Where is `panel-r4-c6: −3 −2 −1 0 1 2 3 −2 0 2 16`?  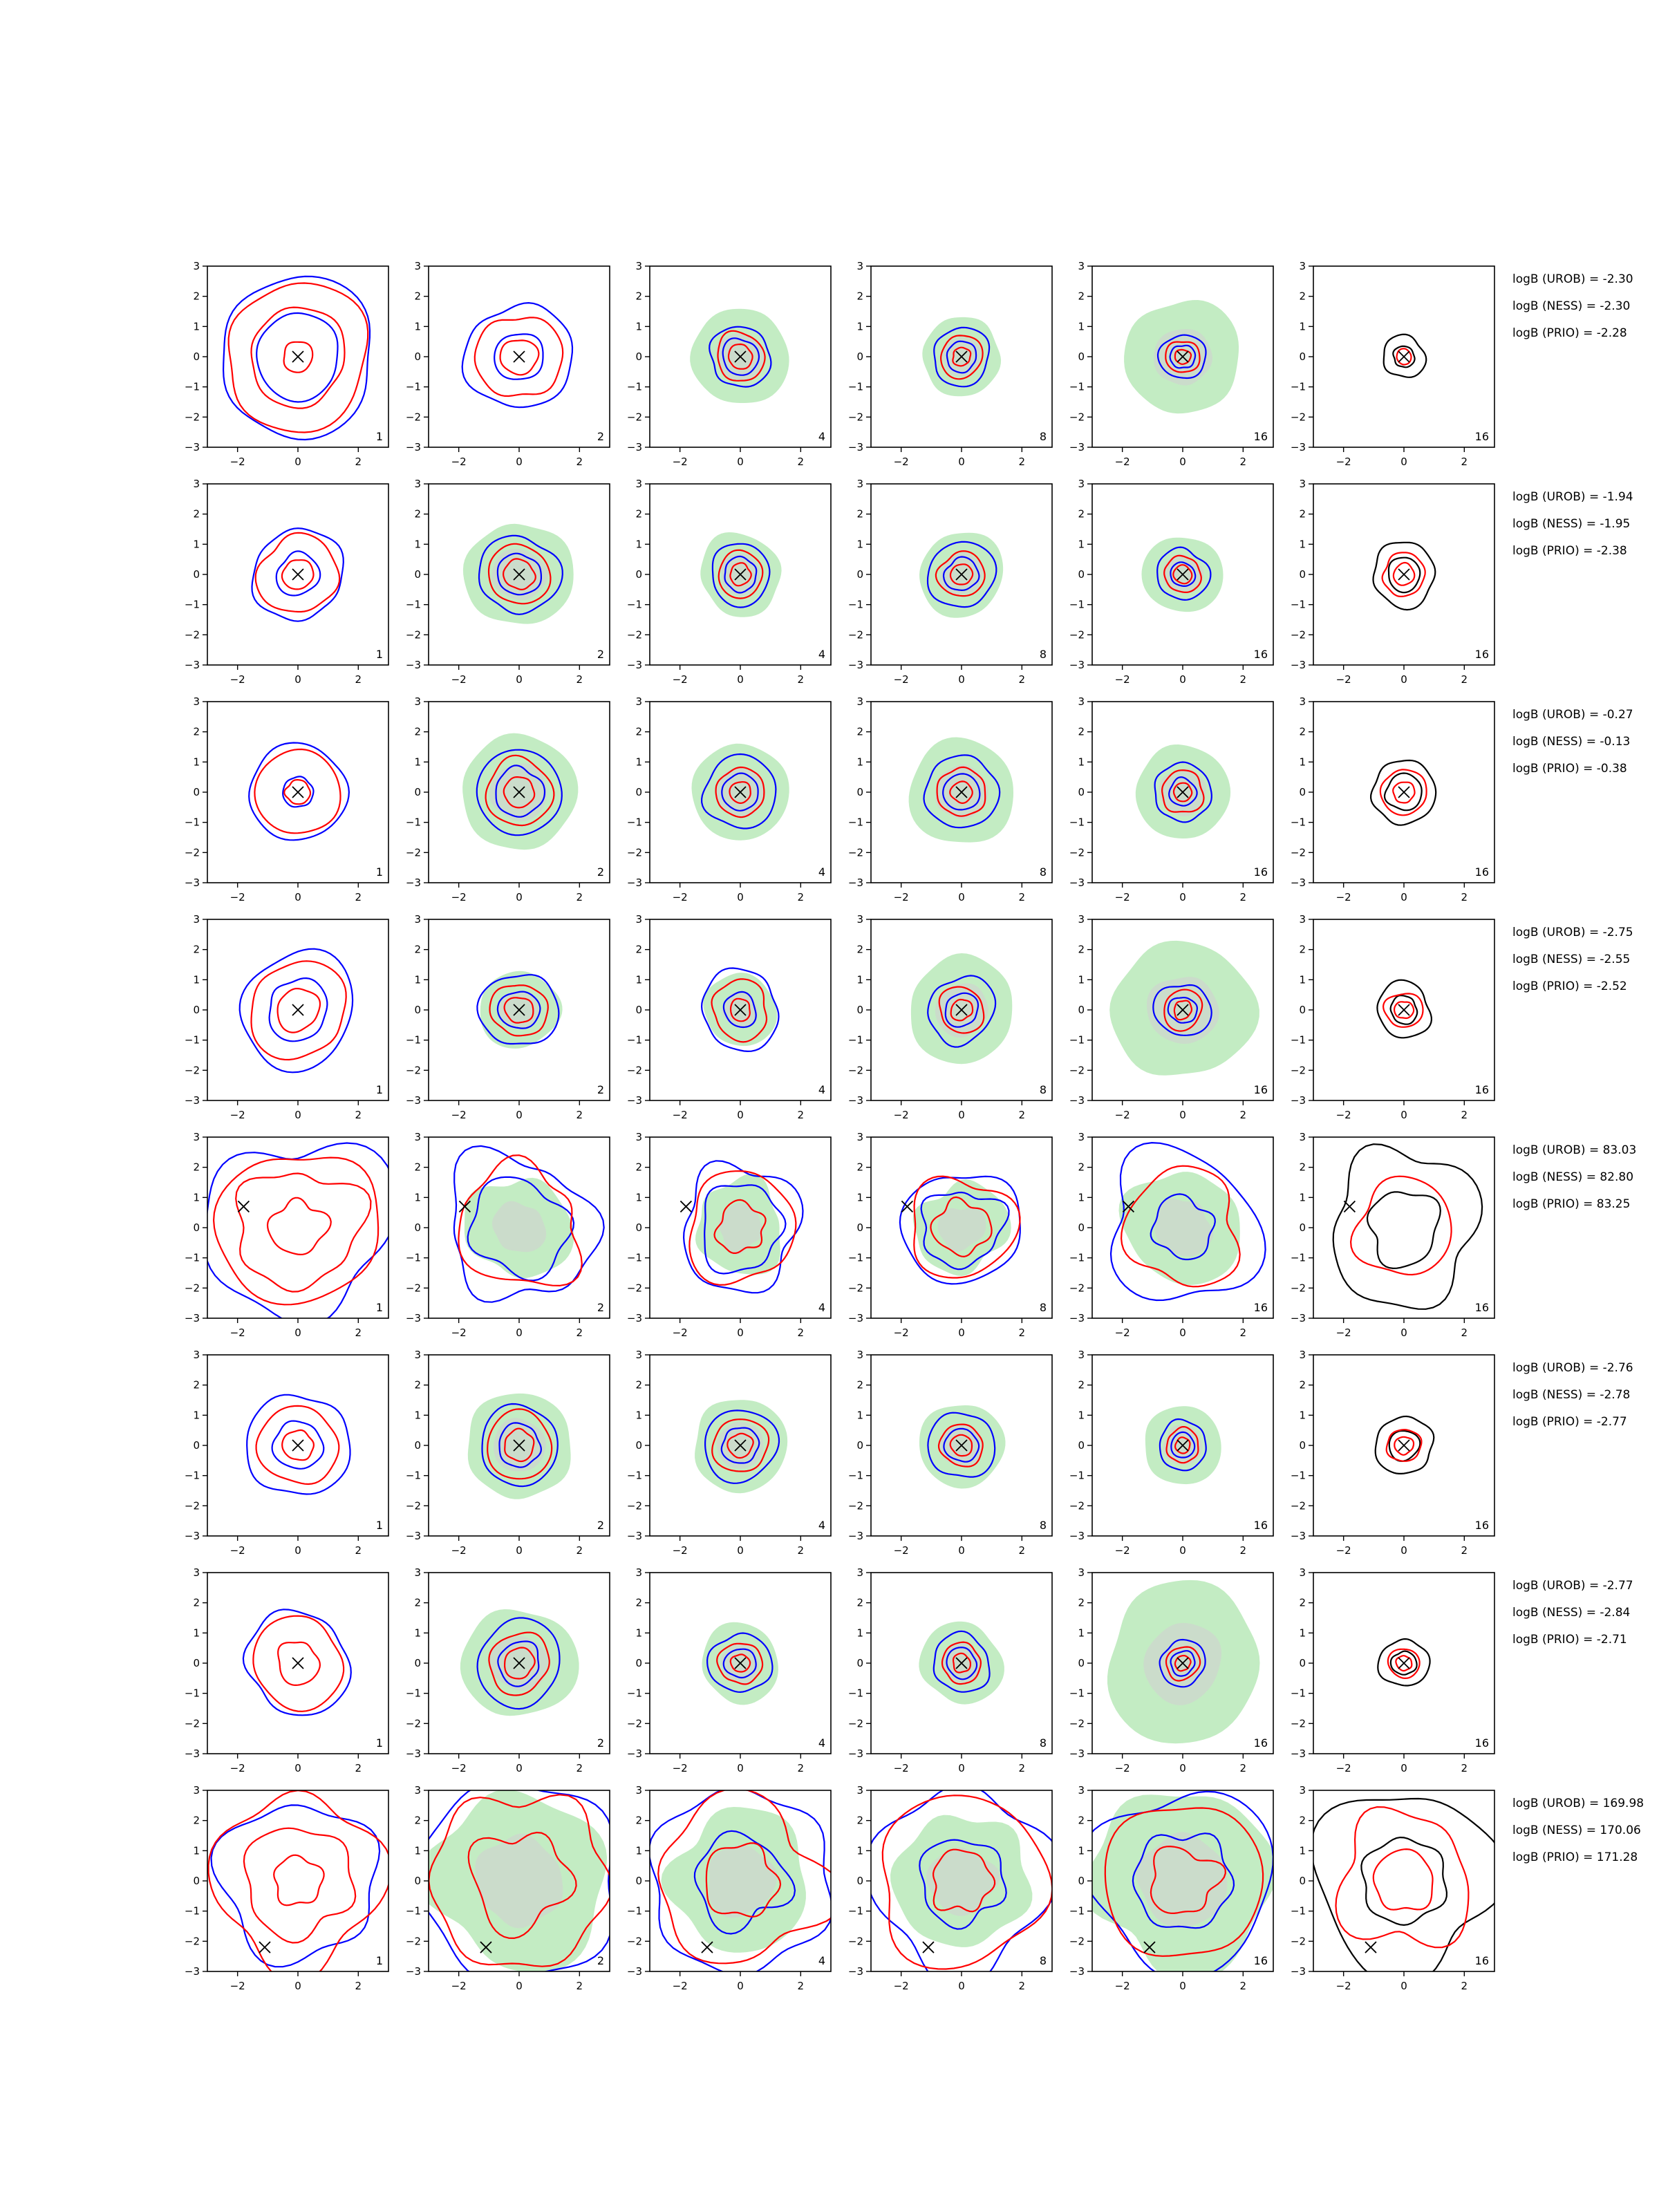
panel-r4-c6: −3 −2 −1 0 1 2 3 −2 0 2 16 is located at coordinates (1393, 1017).